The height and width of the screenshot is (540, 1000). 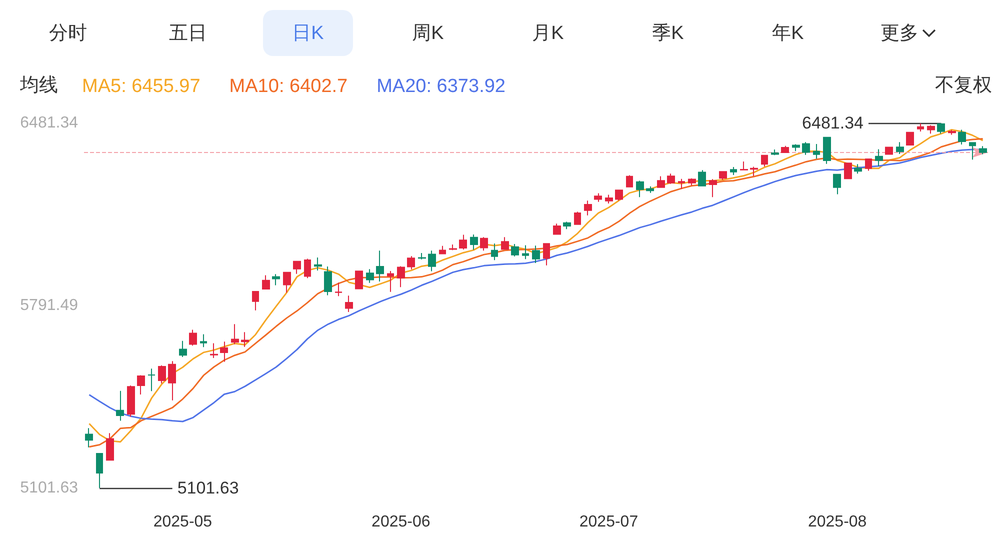 I want to click on text: 年K, so click(x=788, y=34).